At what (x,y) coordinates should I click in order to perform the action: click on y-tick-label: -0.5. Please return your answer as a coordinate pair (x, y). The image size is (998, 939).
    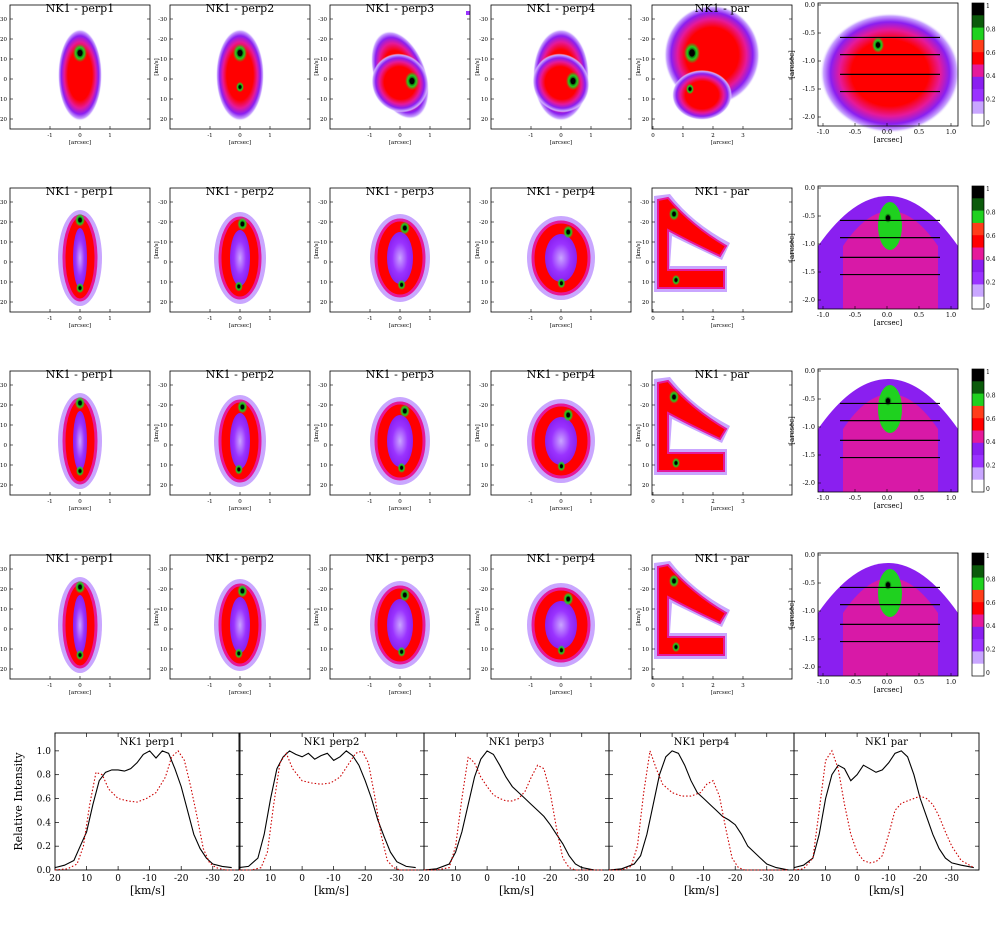
    Looking at the image, I should click on (808, 583).